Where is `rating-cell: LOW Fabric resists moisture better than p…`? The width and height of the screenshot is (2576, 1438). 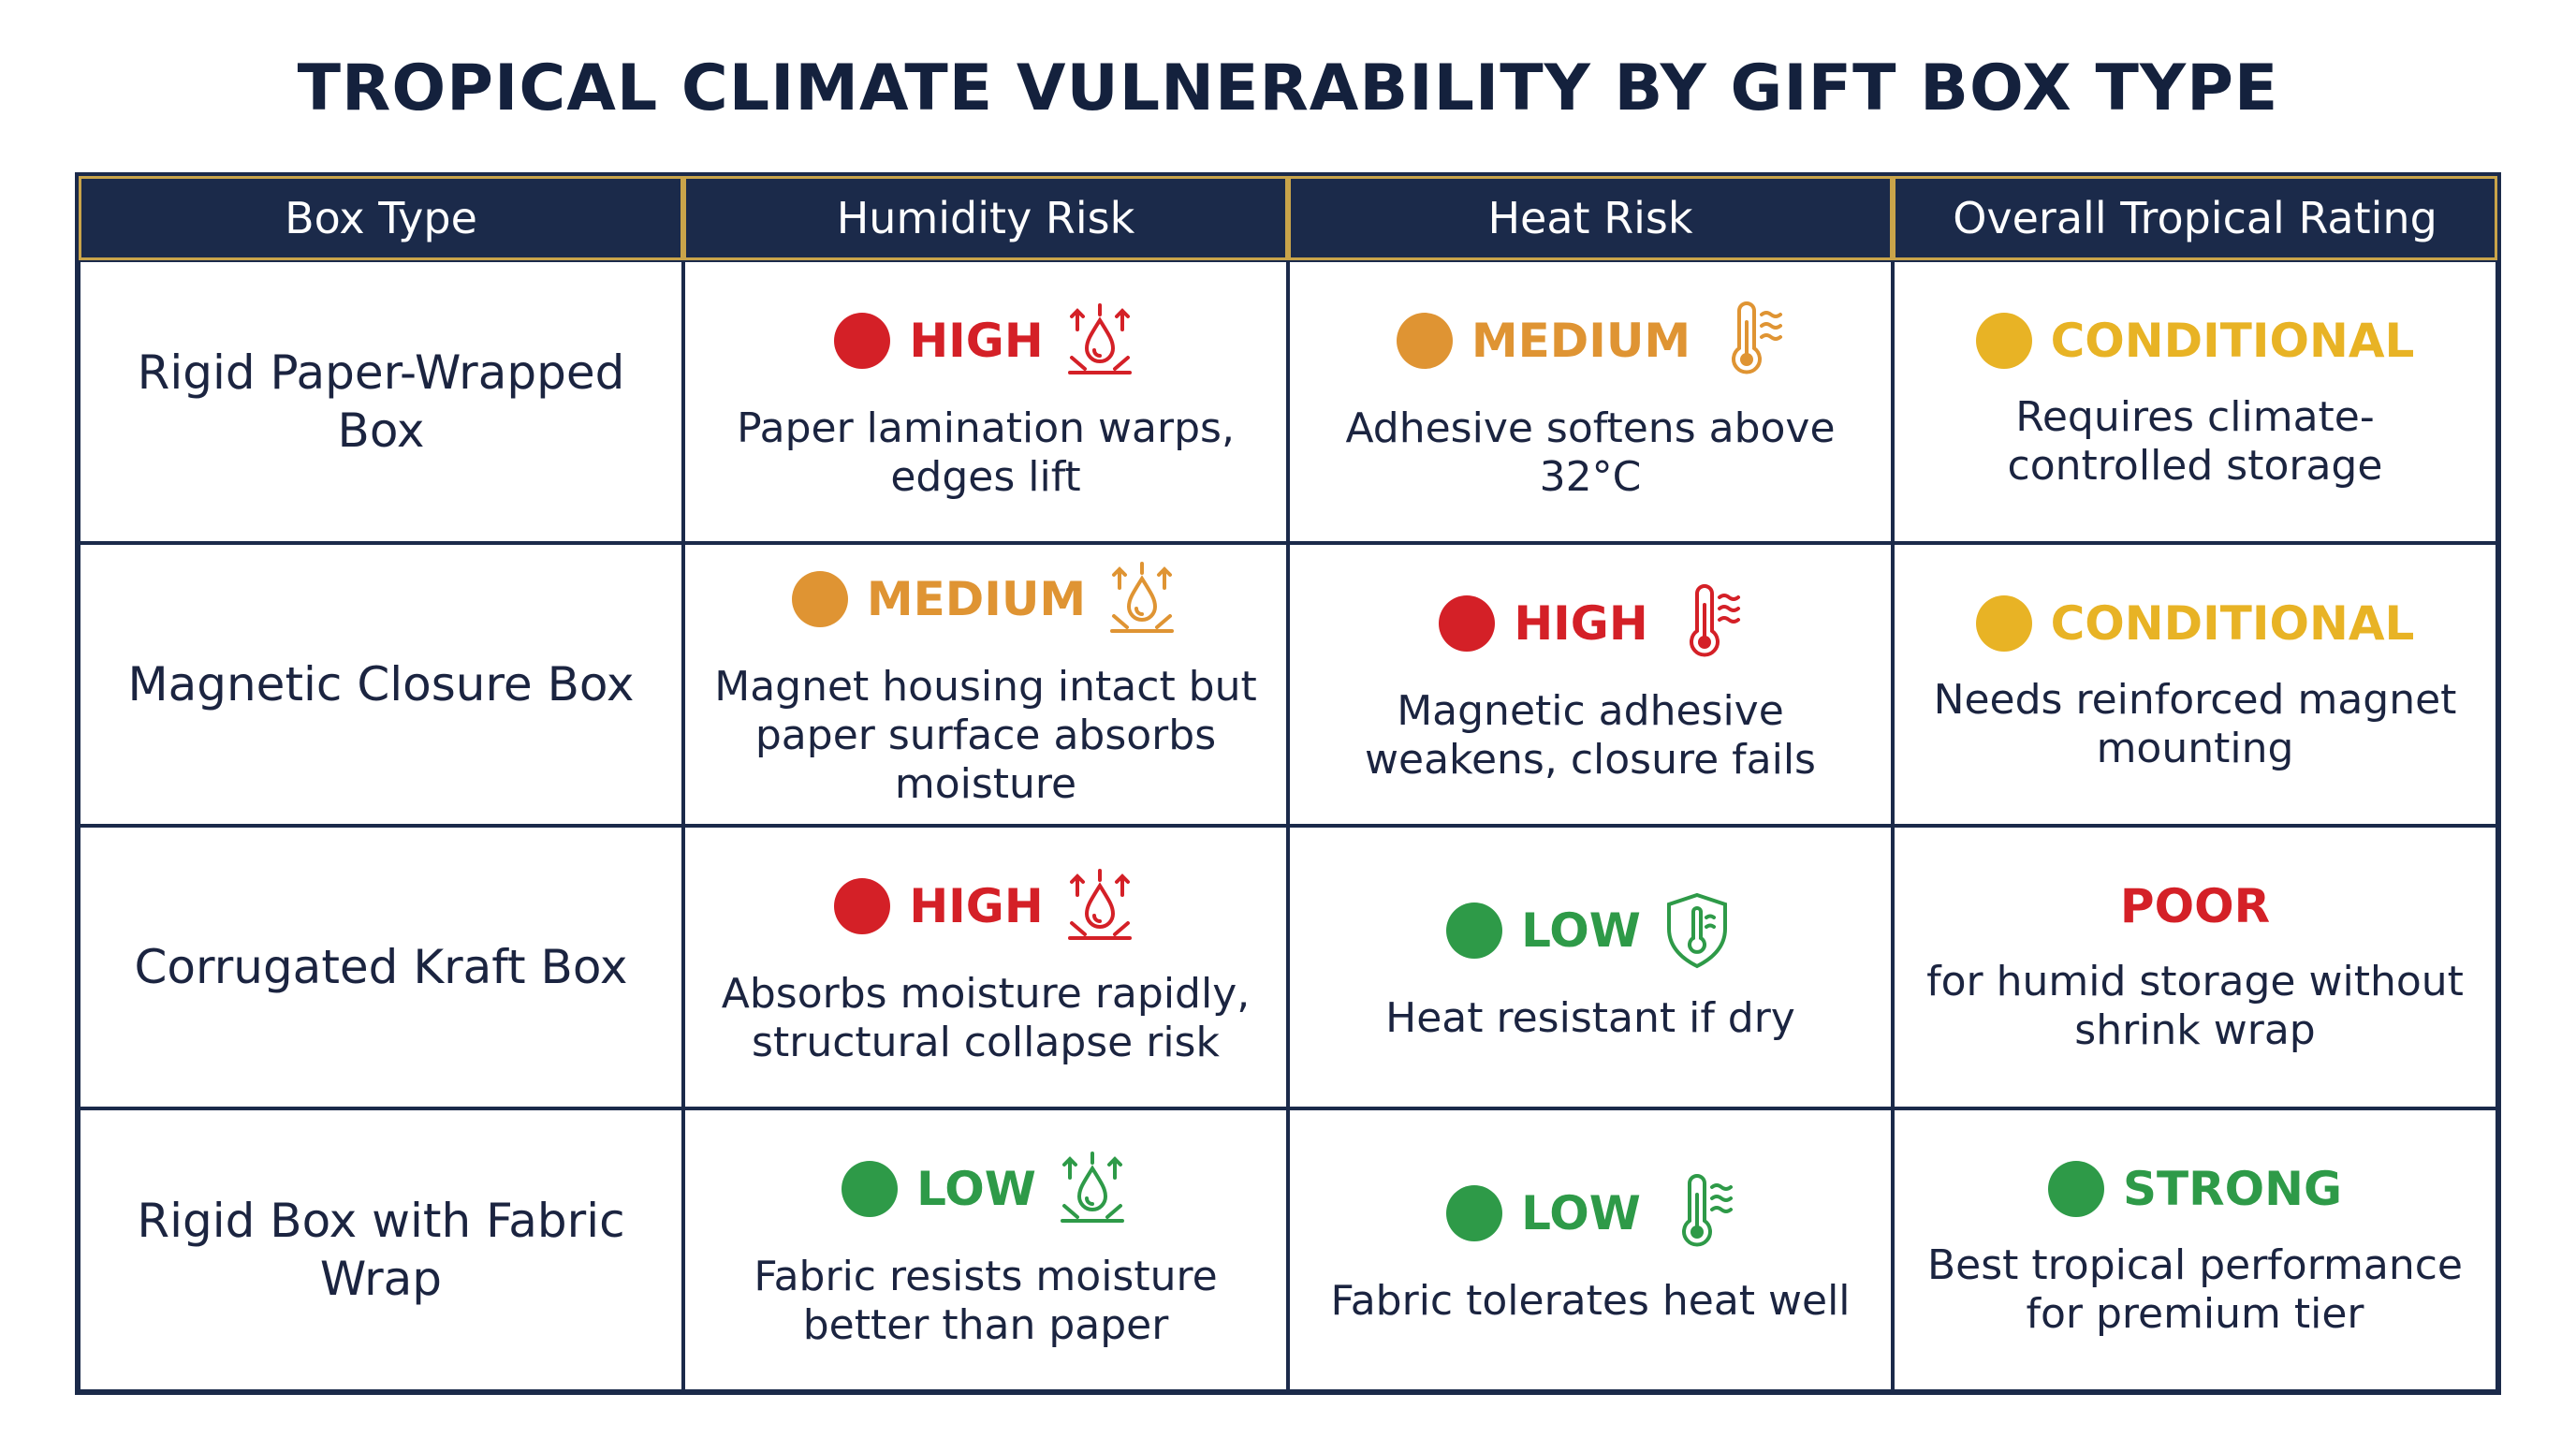 rating-cell: LOW Fabric resists moisture better than p… is located at coordinates (985, 1249).